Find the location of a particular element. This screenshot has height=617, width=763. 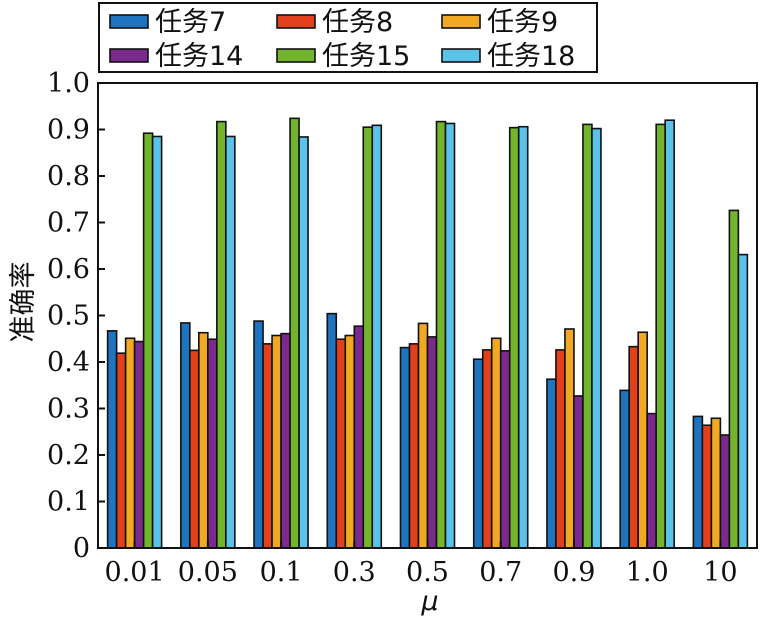

legend-label: 任务9 is located at coordinates (522, 22).